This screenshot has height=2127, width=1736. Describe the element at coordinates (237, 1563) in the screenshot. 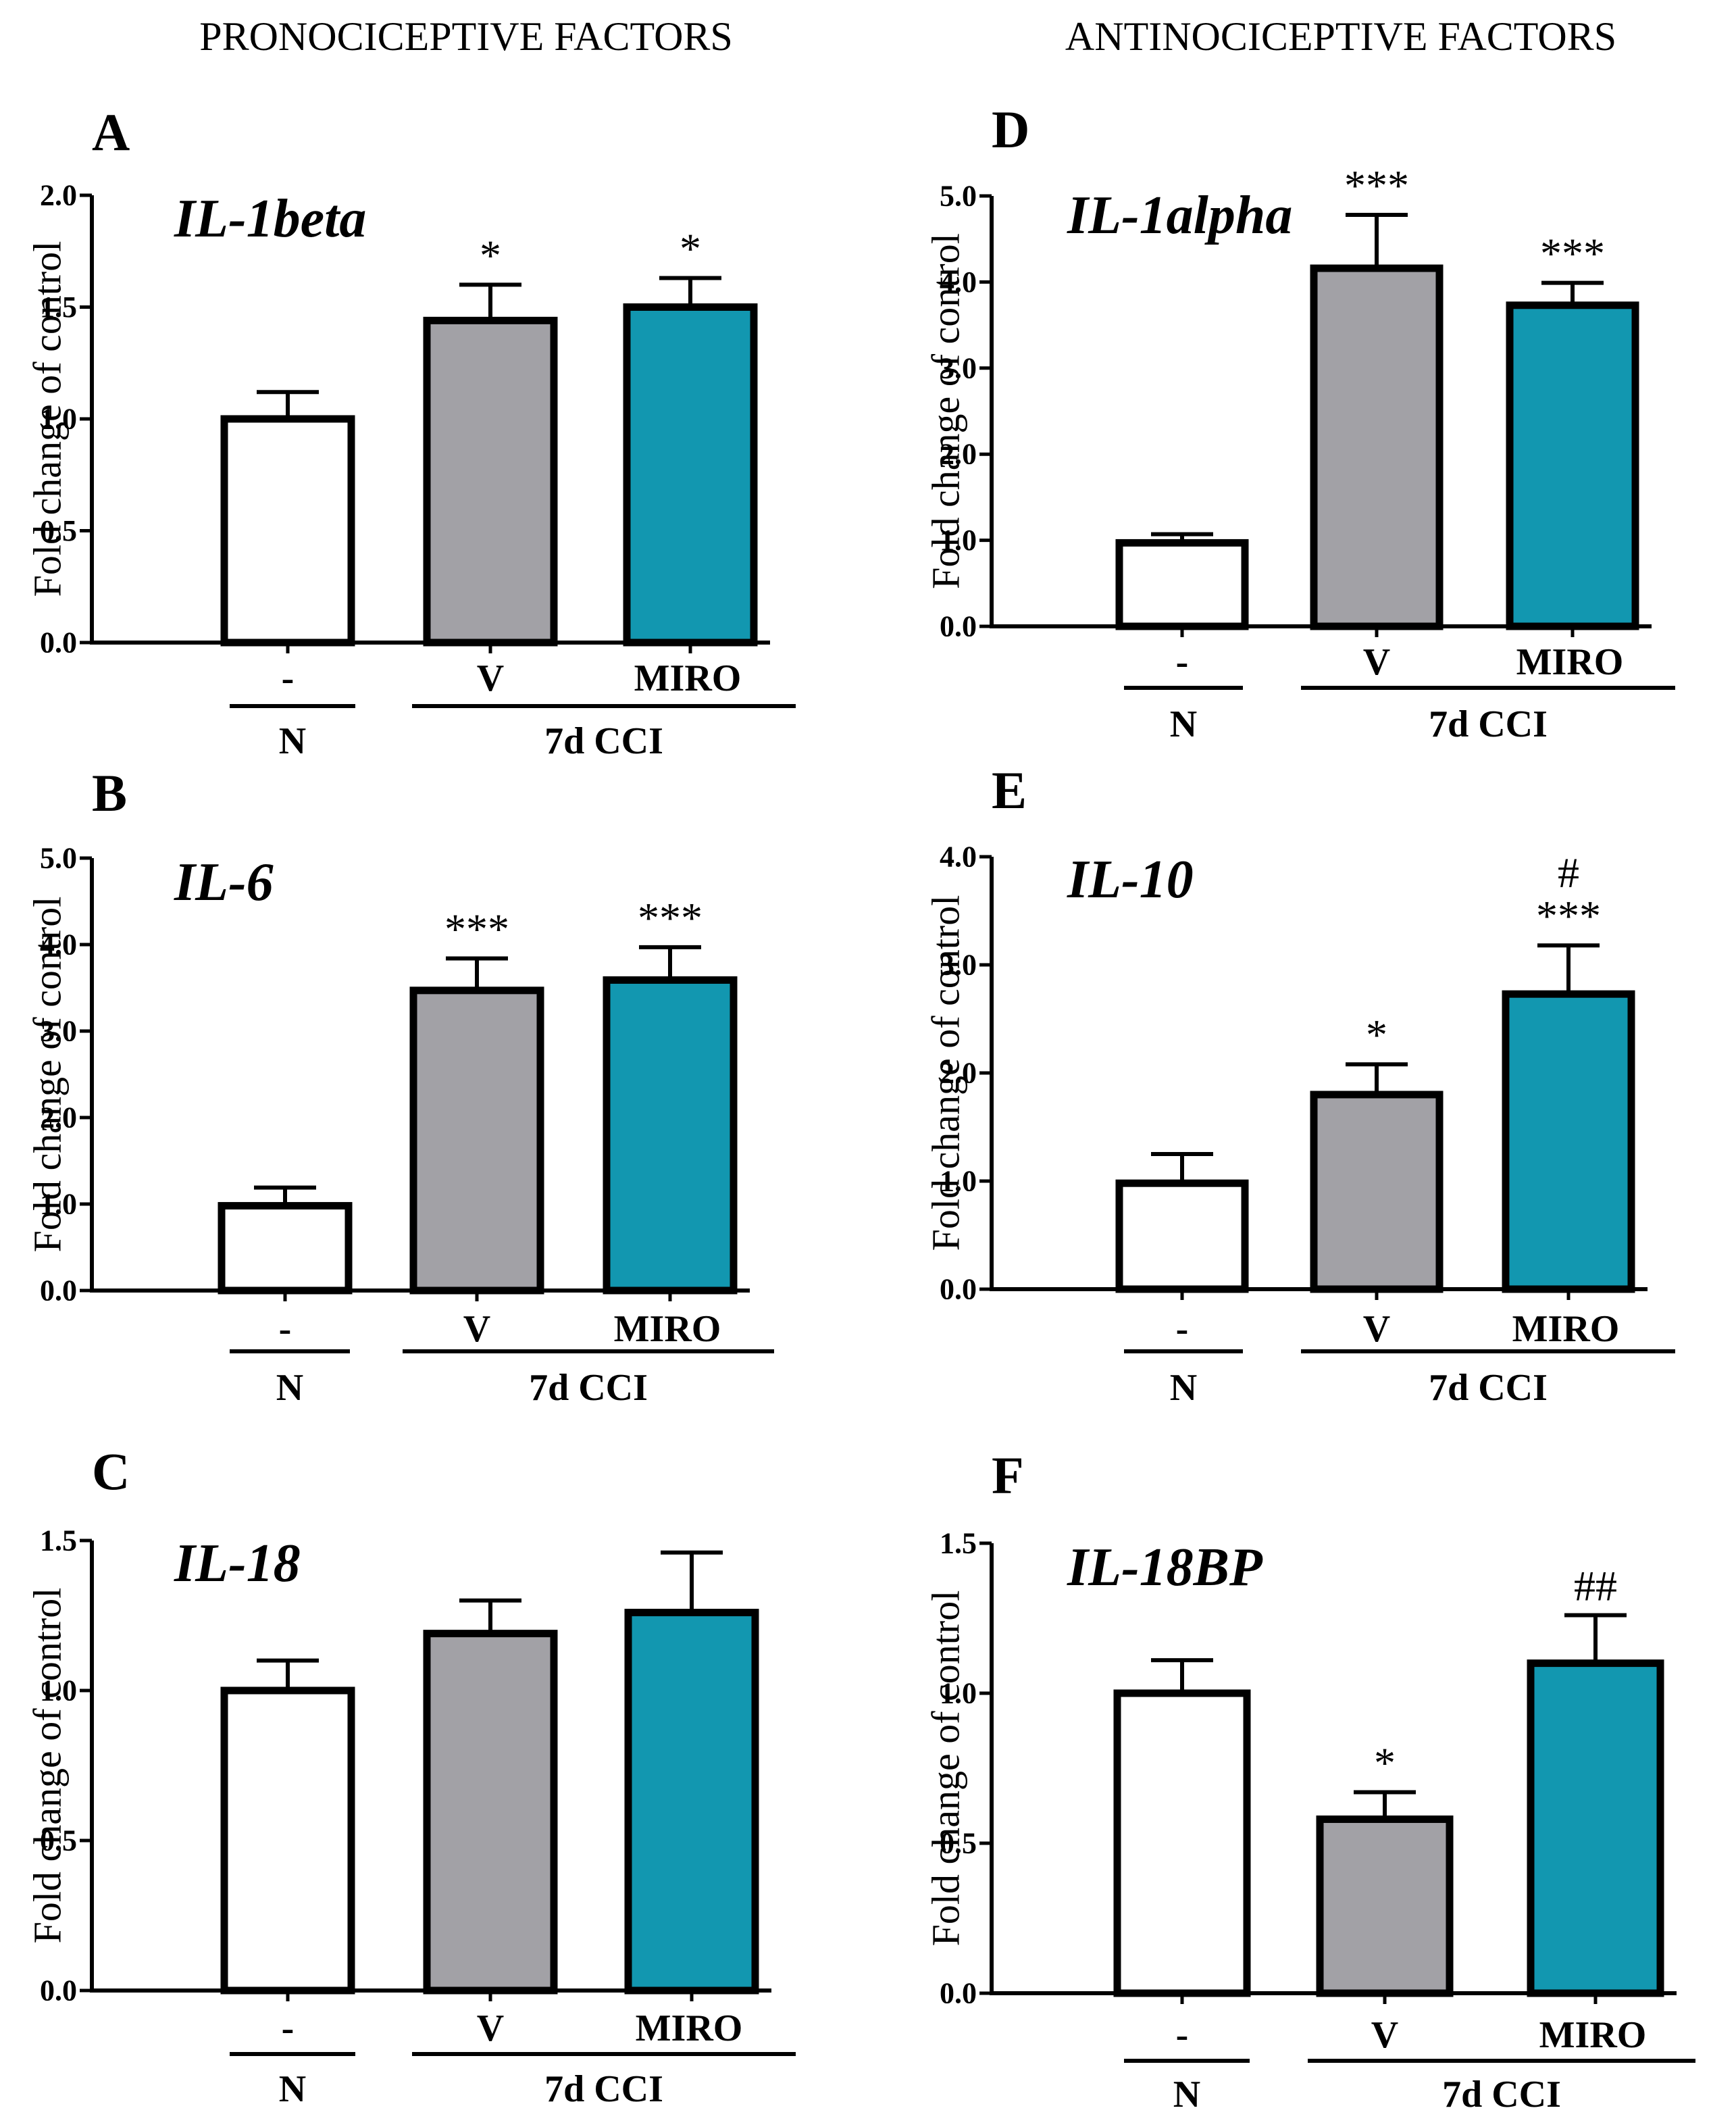

I see `chart-title: IL-18` at that location.